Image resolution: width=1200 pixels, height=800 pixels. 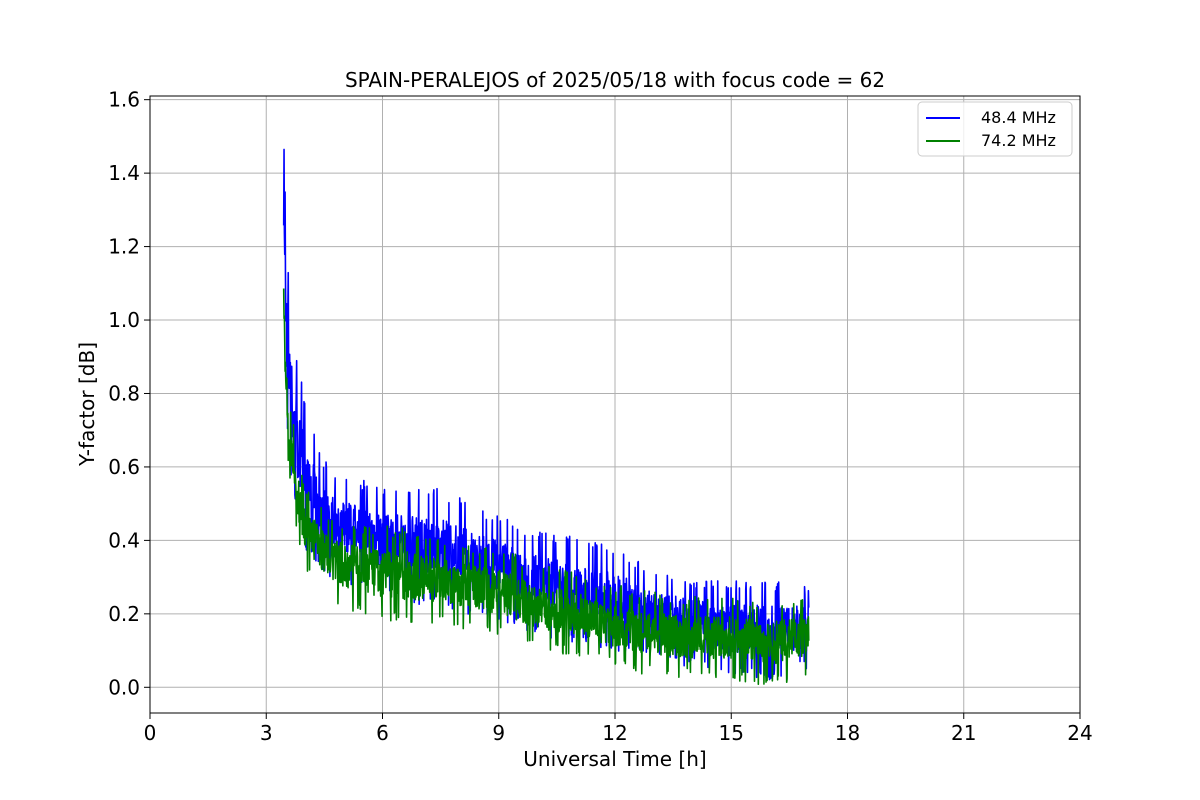 I want to click on y-tick-label: 1.2, so click(x=124, y=247).